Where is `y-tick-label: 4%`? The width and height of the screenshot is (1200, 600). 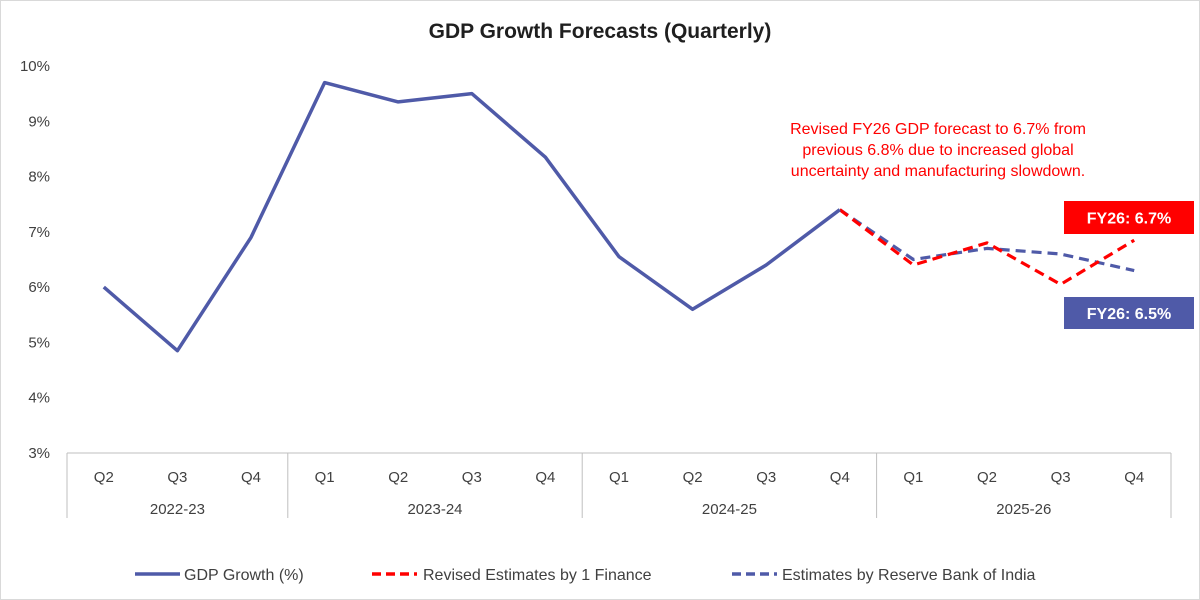
y-tick-label: 4% is located at coordinates (39, 398).